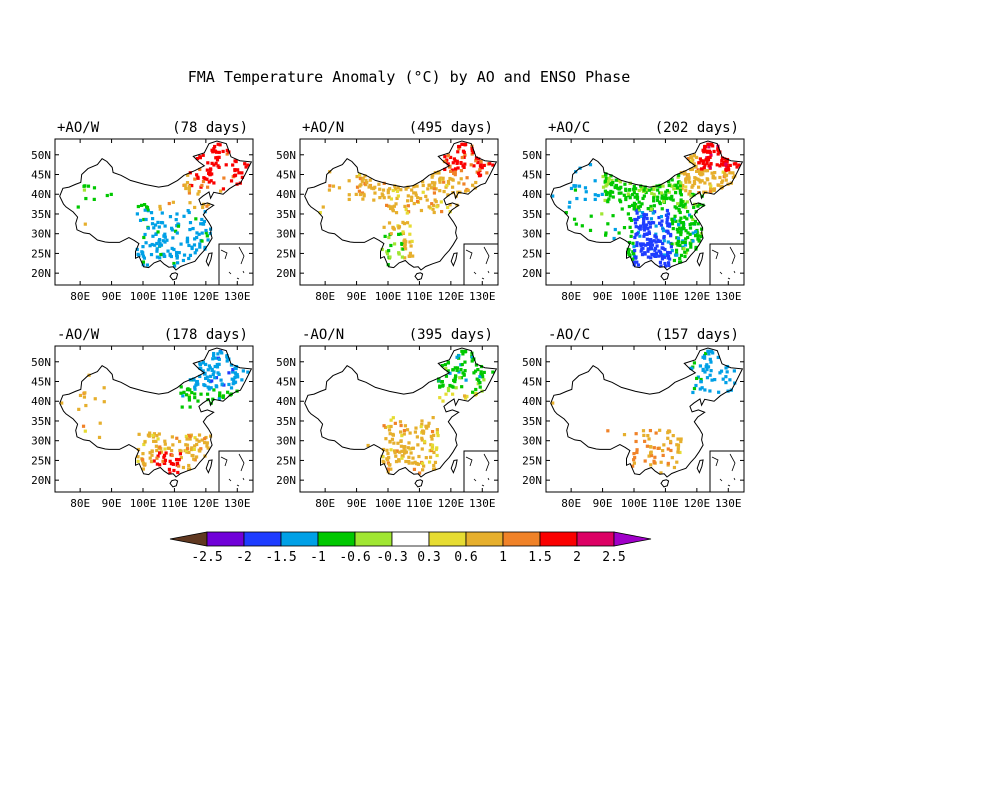  I want to click on panel-label: -AO/C, so click(569, 335).